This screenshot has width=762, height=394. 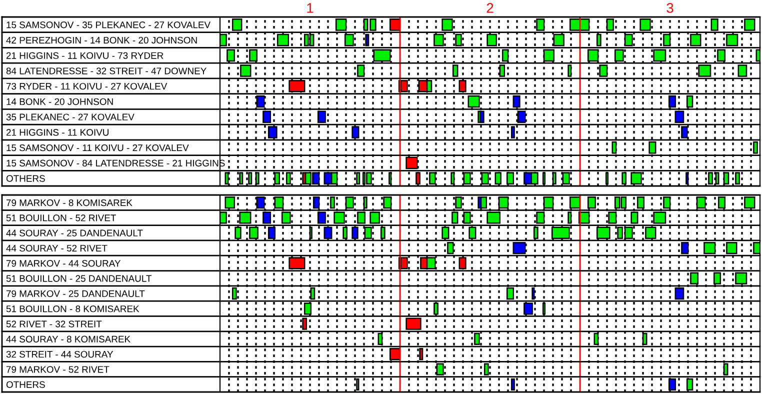 What do you see at coordinates (57, 248) in the screenshot?
I see `y-tick-label: 44 SOURAY - 52 RIVET` at bounding box center [57, 248].